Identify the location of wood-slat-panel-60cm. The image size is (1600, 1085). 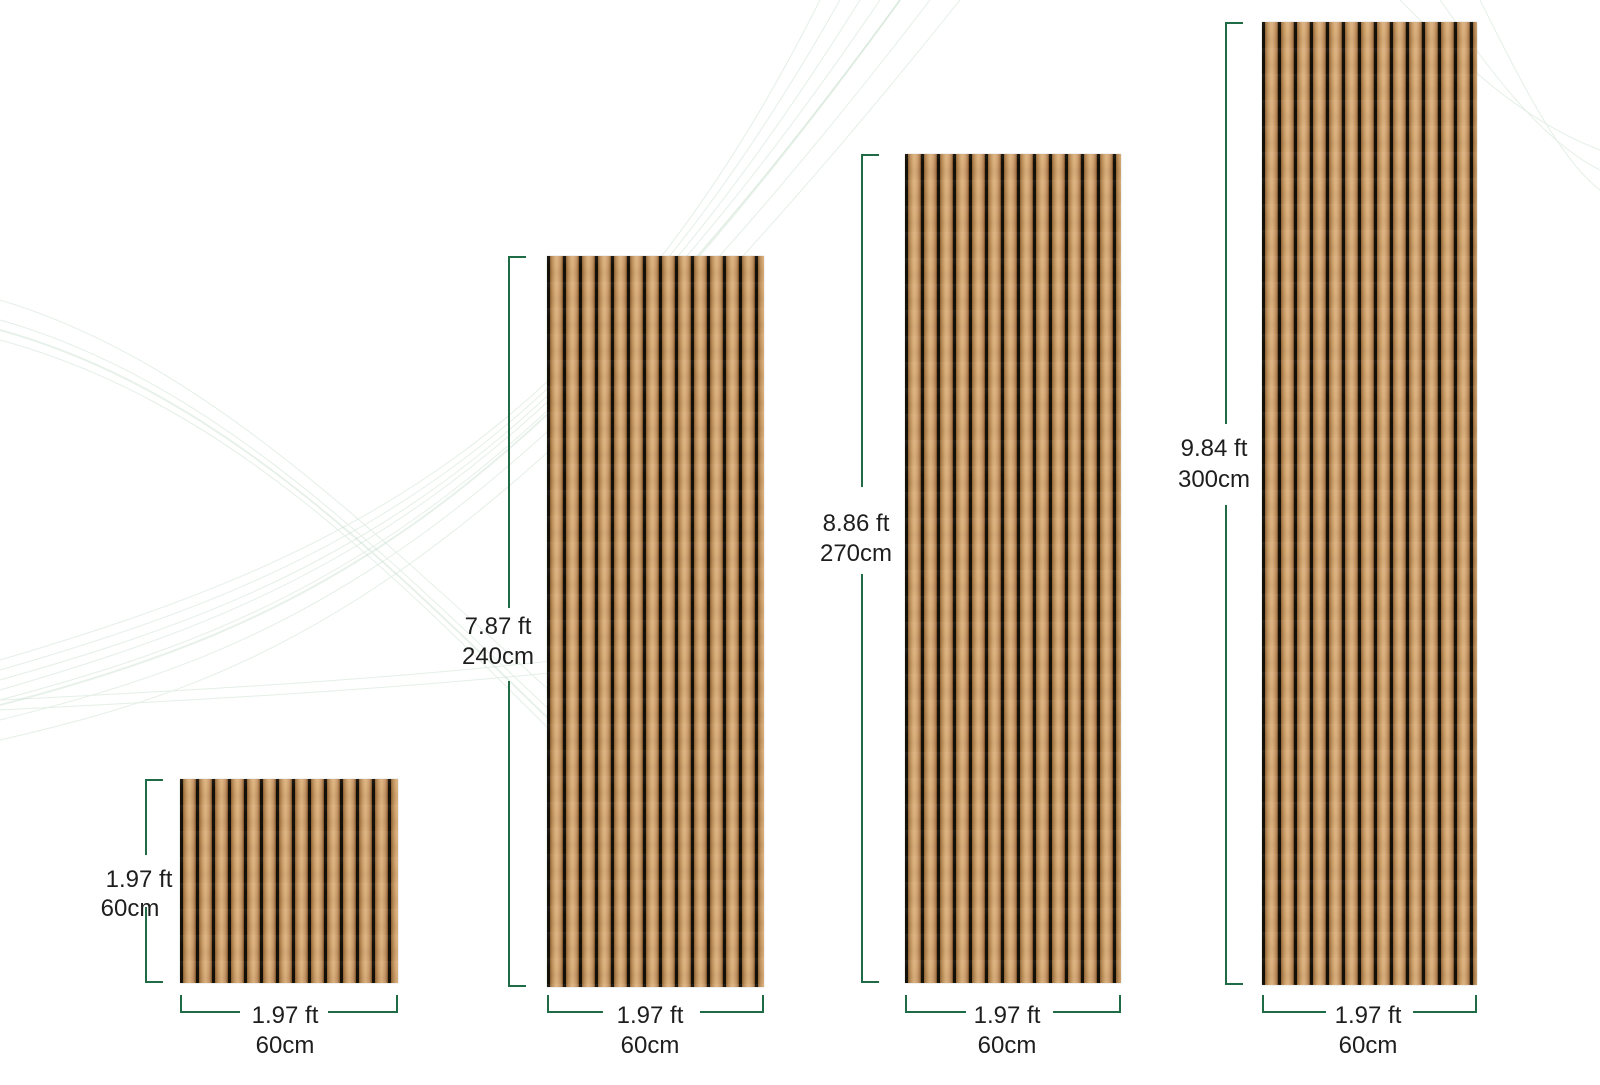
(289, 881).